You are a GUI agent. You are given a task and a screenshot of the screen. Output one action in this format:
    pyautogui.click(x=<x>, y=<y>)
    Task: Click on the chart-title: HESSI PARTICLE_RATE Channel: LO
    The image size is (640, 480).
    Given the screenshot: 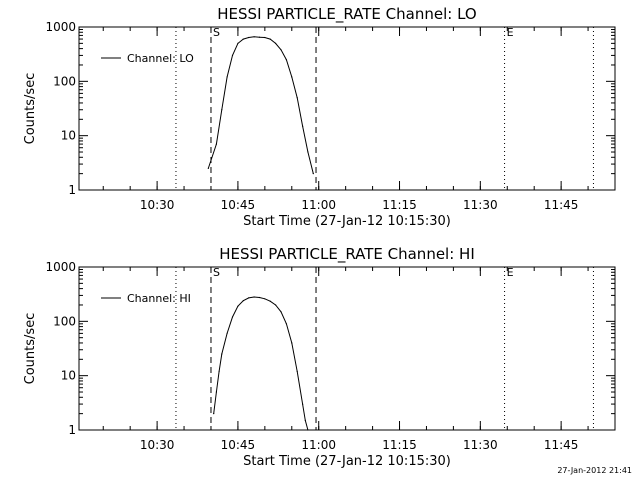 What is the action you would take?
    pyautogui.click(x=346, y=14)
    